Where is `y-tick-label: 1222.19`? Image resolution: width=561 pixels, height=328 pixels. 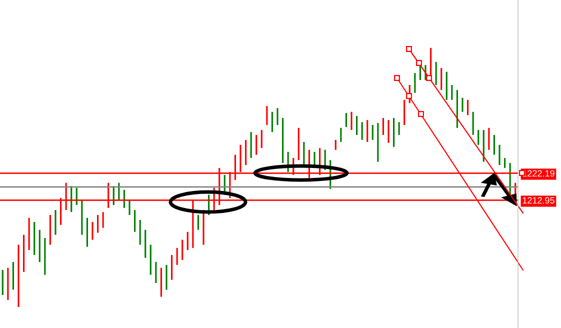 y-tick-label: 1222.19 is located at coordinates (538, 173).